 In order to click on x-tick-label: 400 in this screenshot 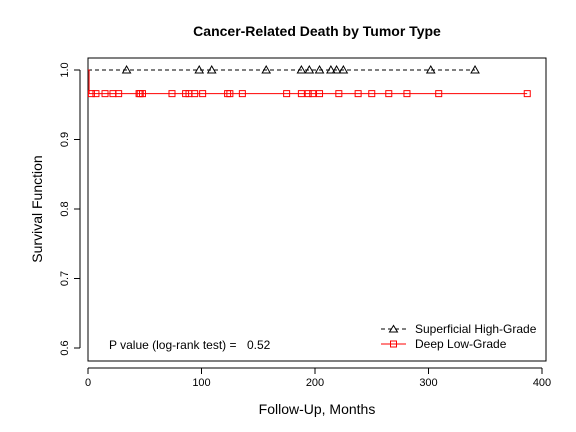, I will do `click(542, 383)`.